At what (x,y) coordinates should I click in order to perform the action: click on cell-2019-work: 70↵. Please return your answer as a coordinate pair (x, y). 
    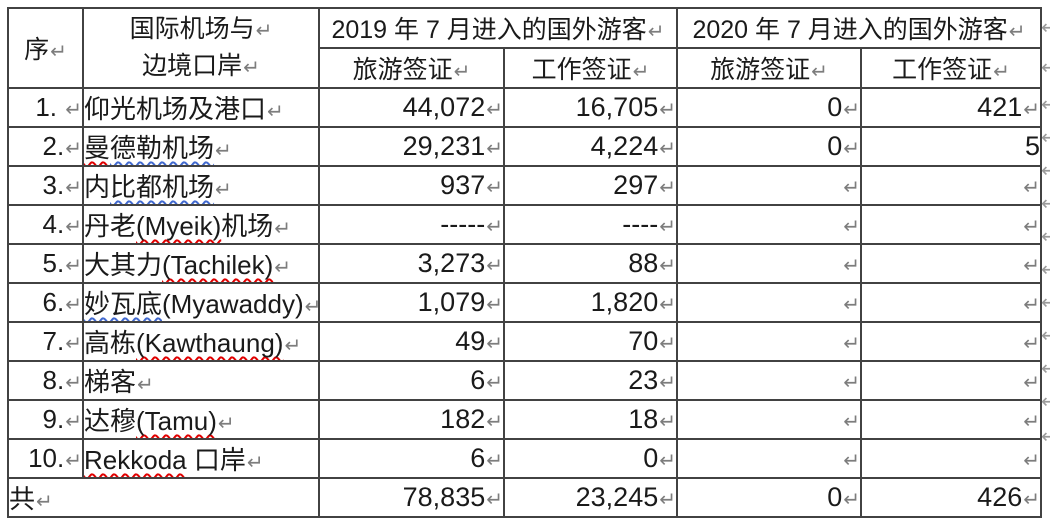
    Looking at the image, I should click on (590, 341).